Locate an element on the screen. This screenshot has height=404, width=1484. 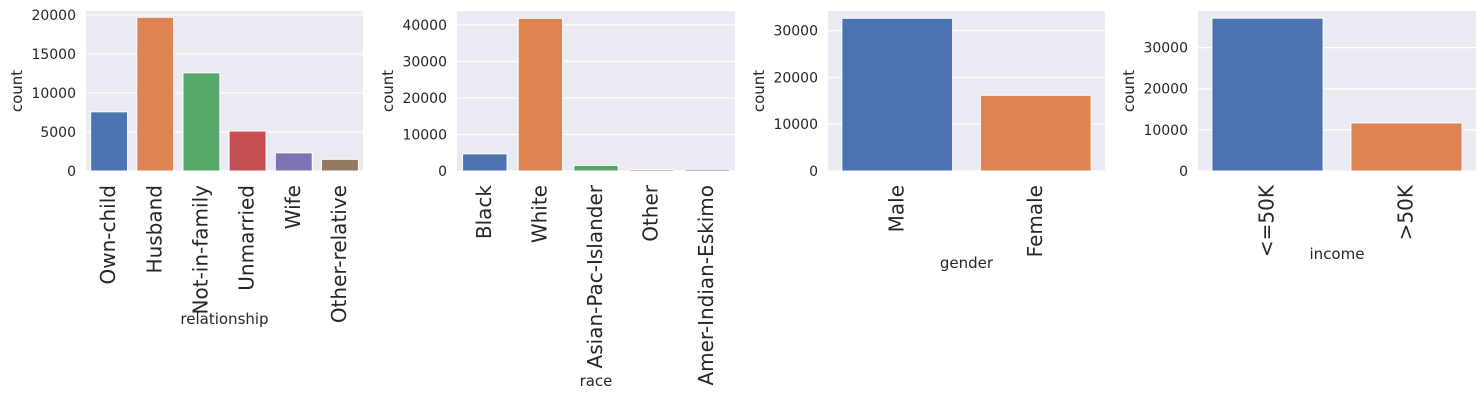
x-tick-label: Other is located at coordinates (651, 213).